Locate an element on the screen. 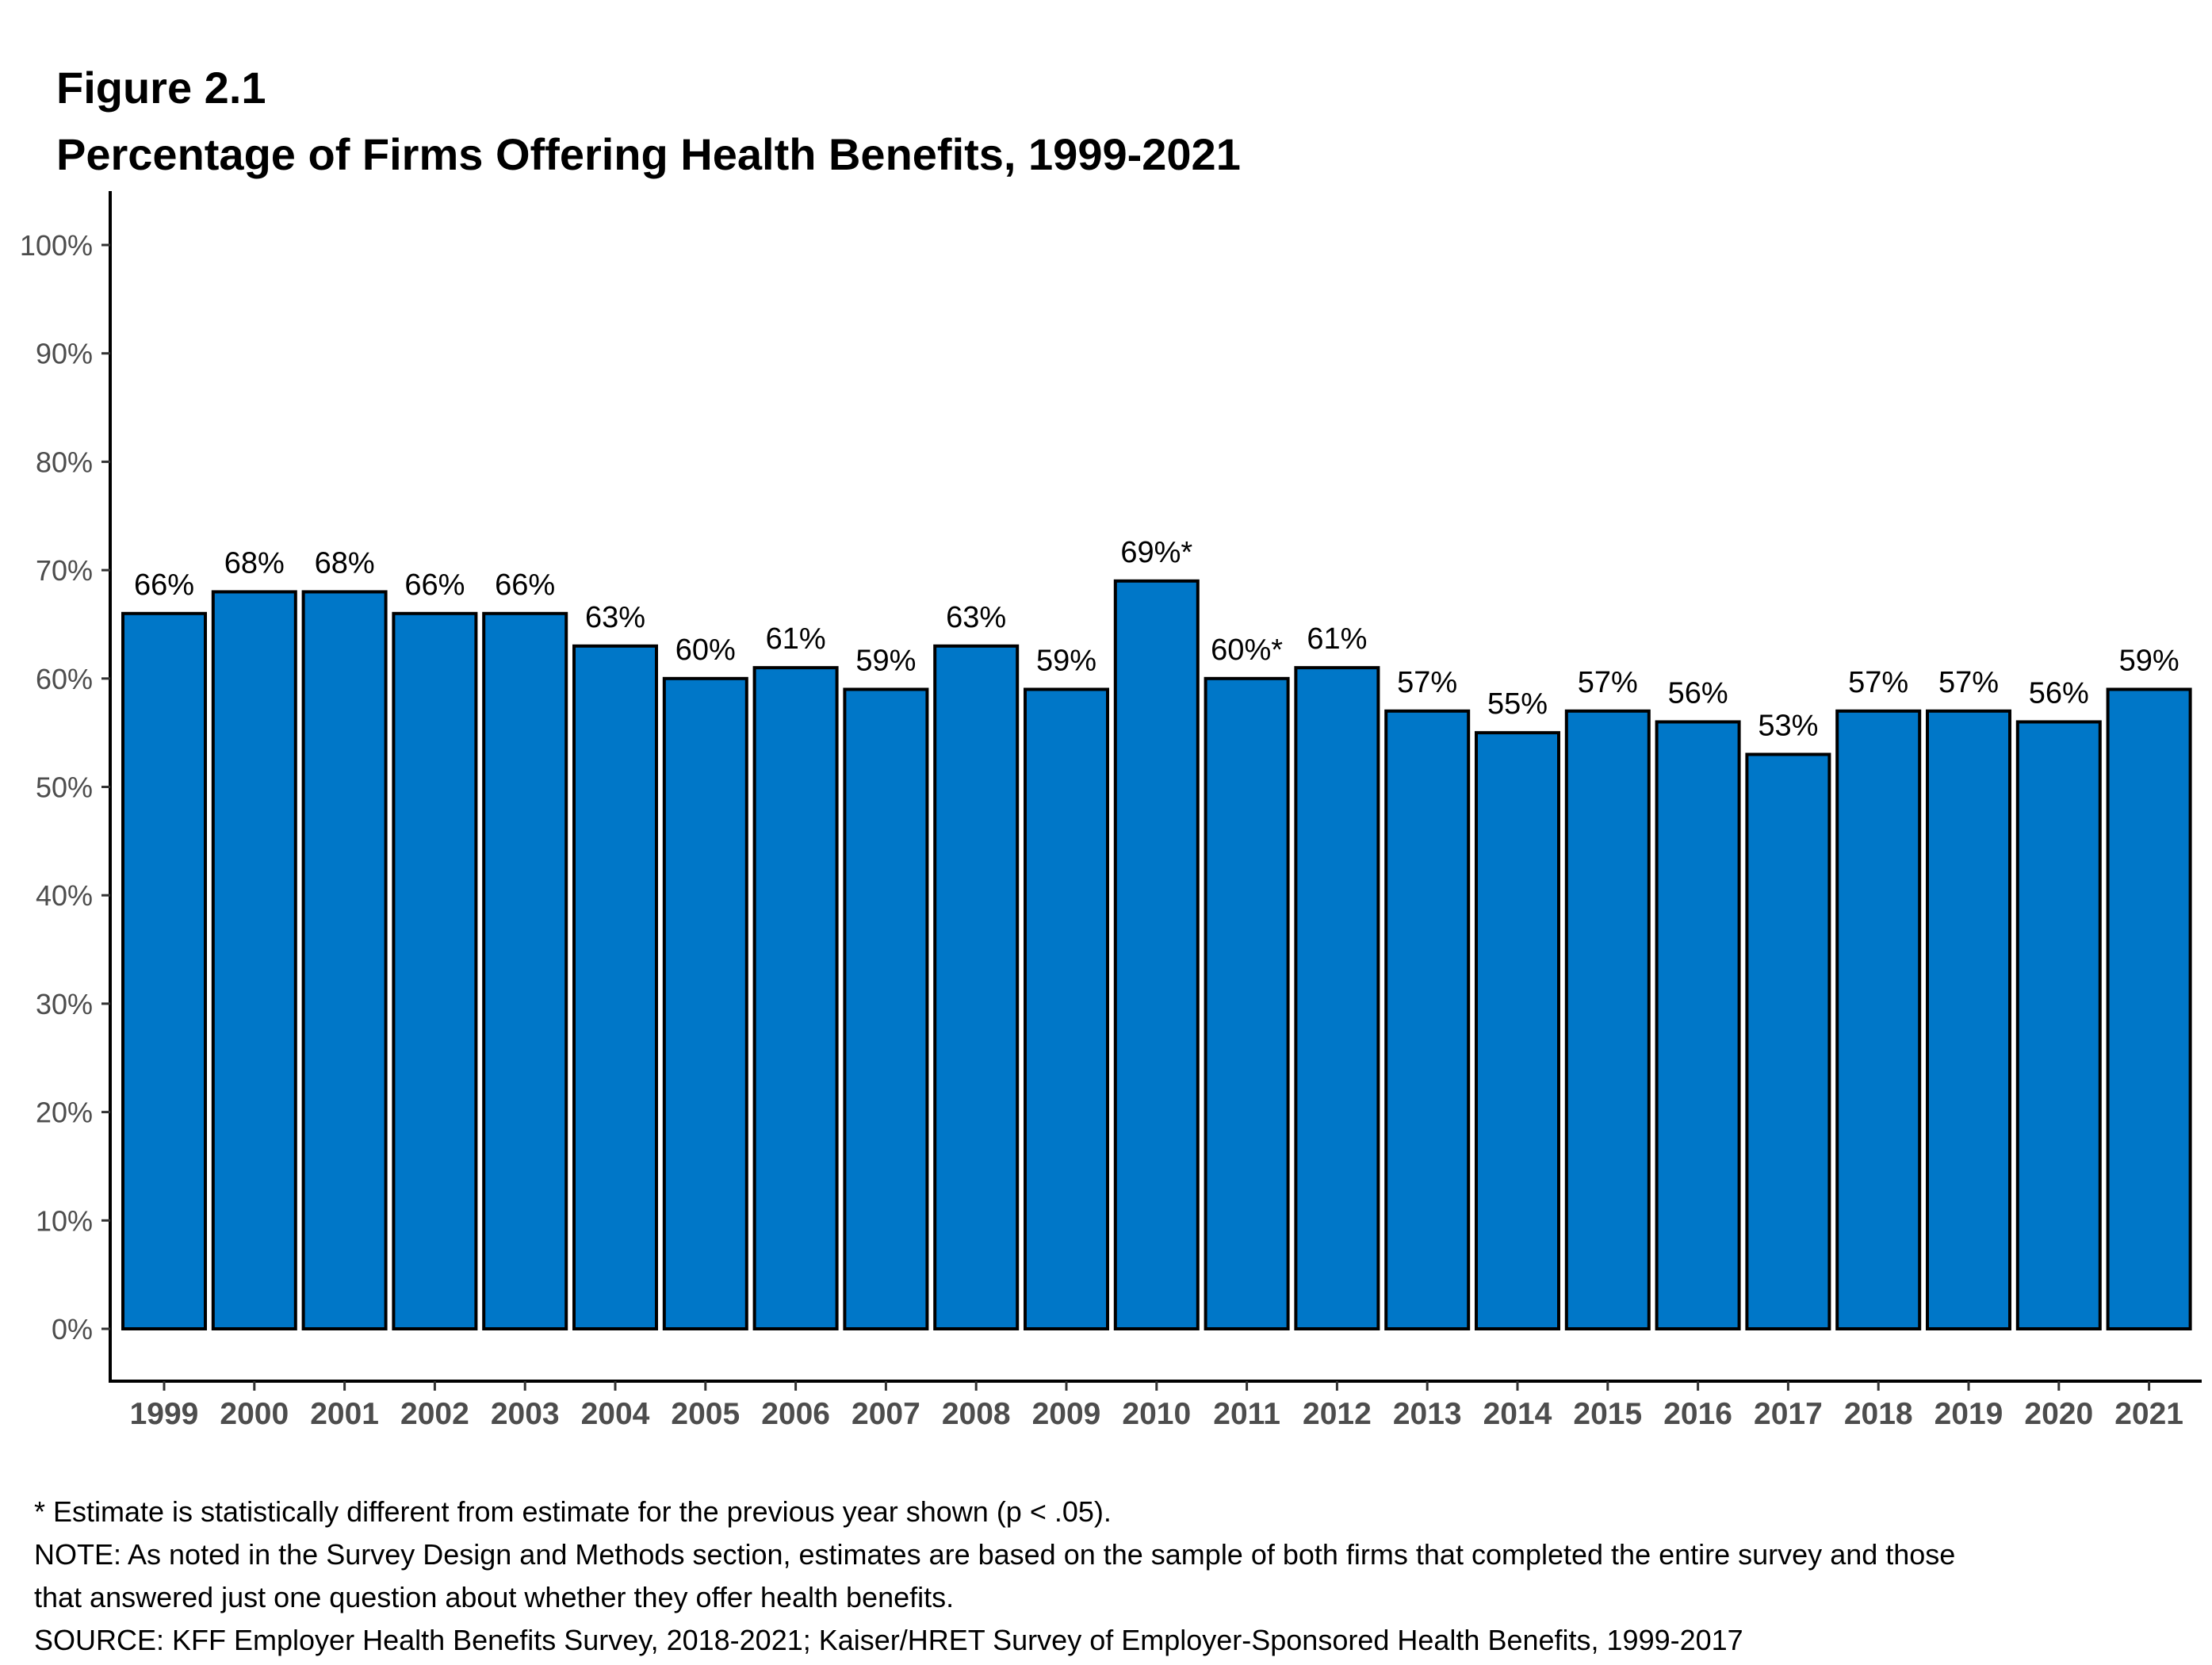  bar-2004 is located at coordinates (615, 987).